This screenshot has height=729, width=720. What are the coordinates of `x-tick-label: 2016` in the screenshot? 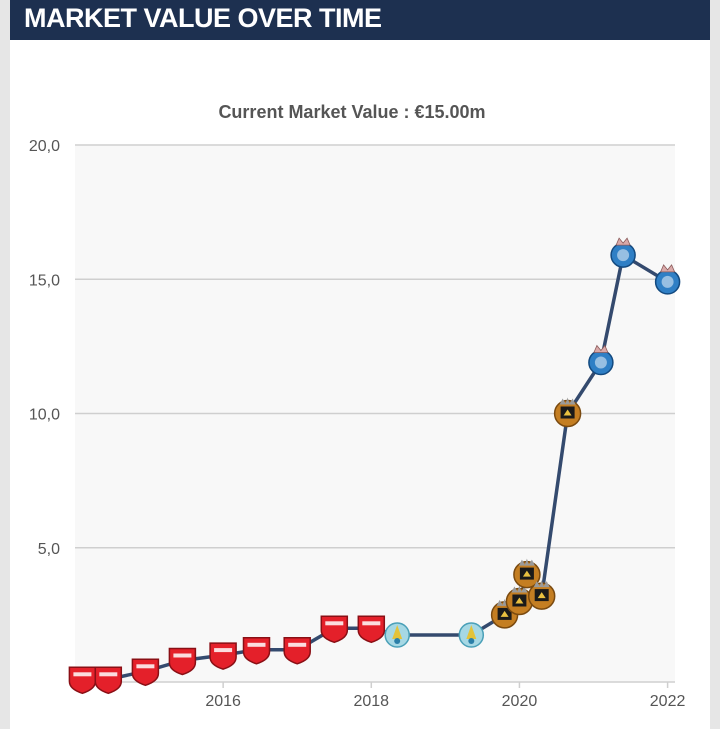 It's located at (223, 701).